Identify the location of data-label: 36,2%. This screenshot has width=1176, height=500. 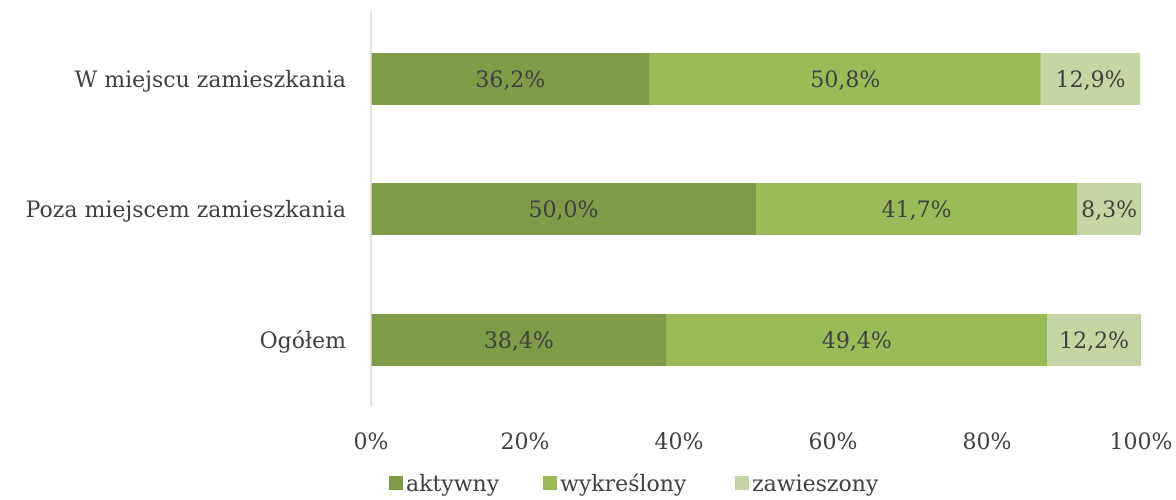
(510, 80).